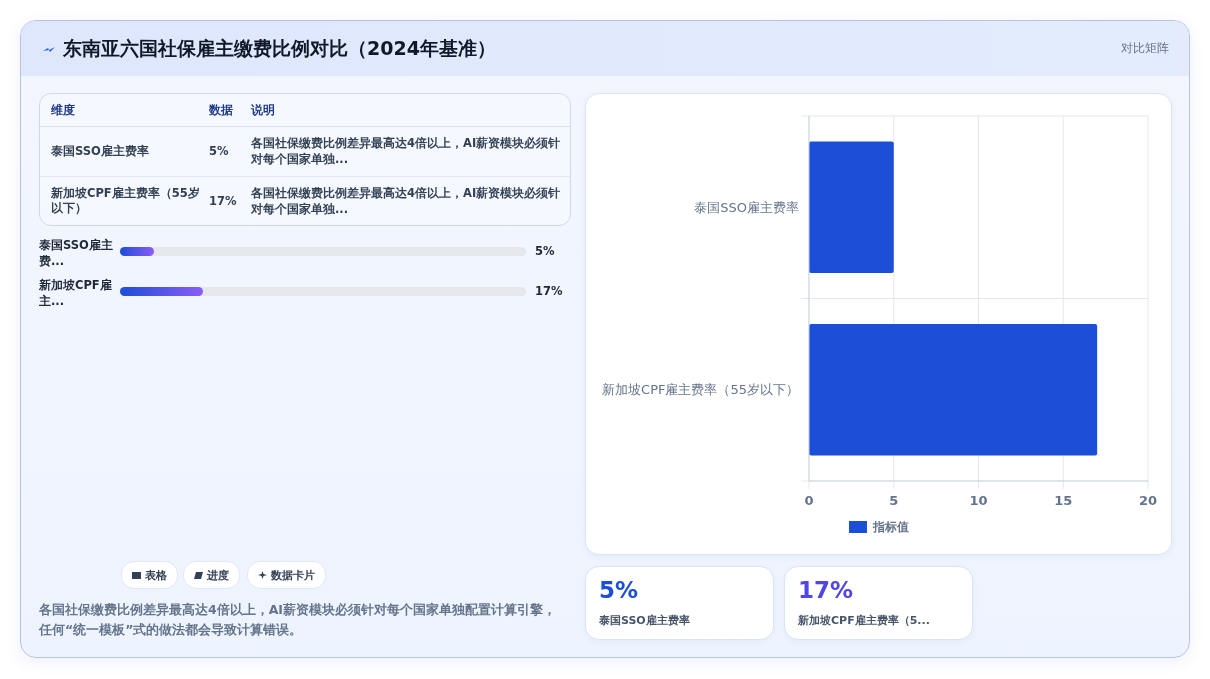 This screenshot has height=679, width=1210. Describe the element at coordinates (218, 575) in the screenshot. I see `text: 进度` at that location.